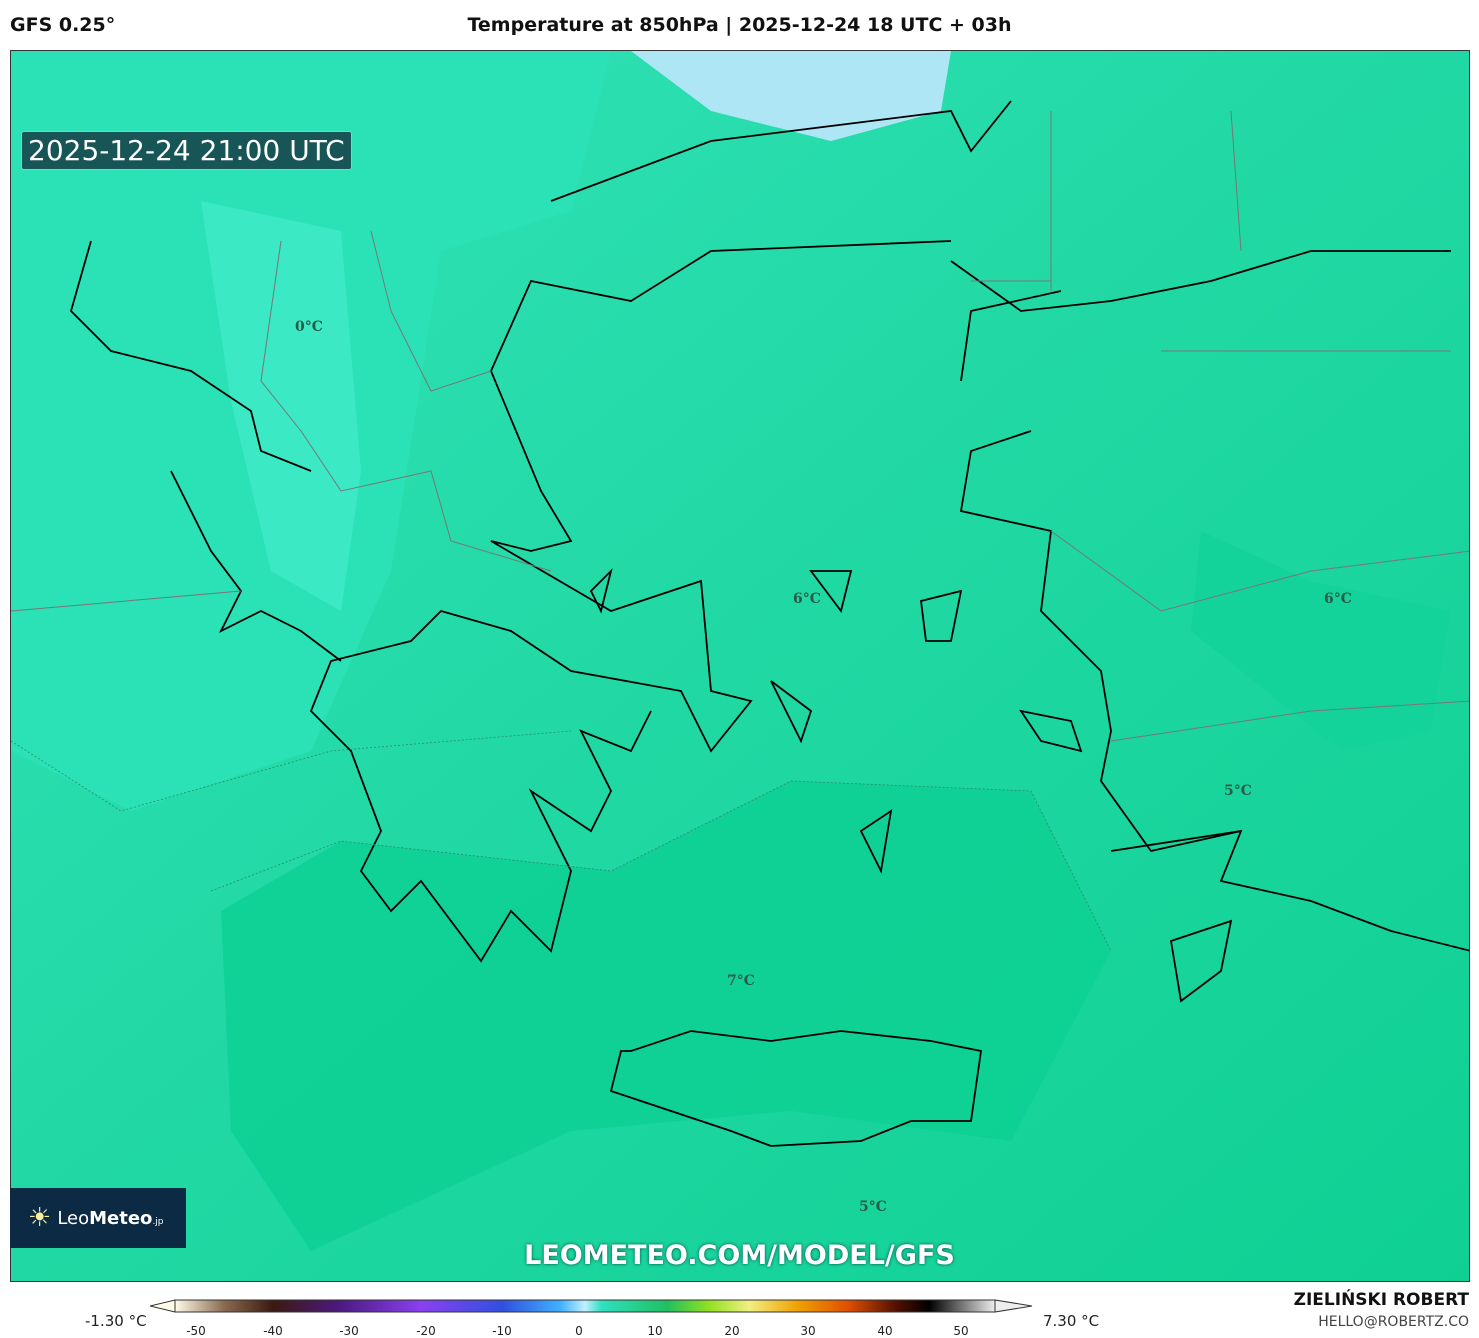 The image size is (1479, 1338). I want to click on colorbar-tick: 10, so click(655, 1331).